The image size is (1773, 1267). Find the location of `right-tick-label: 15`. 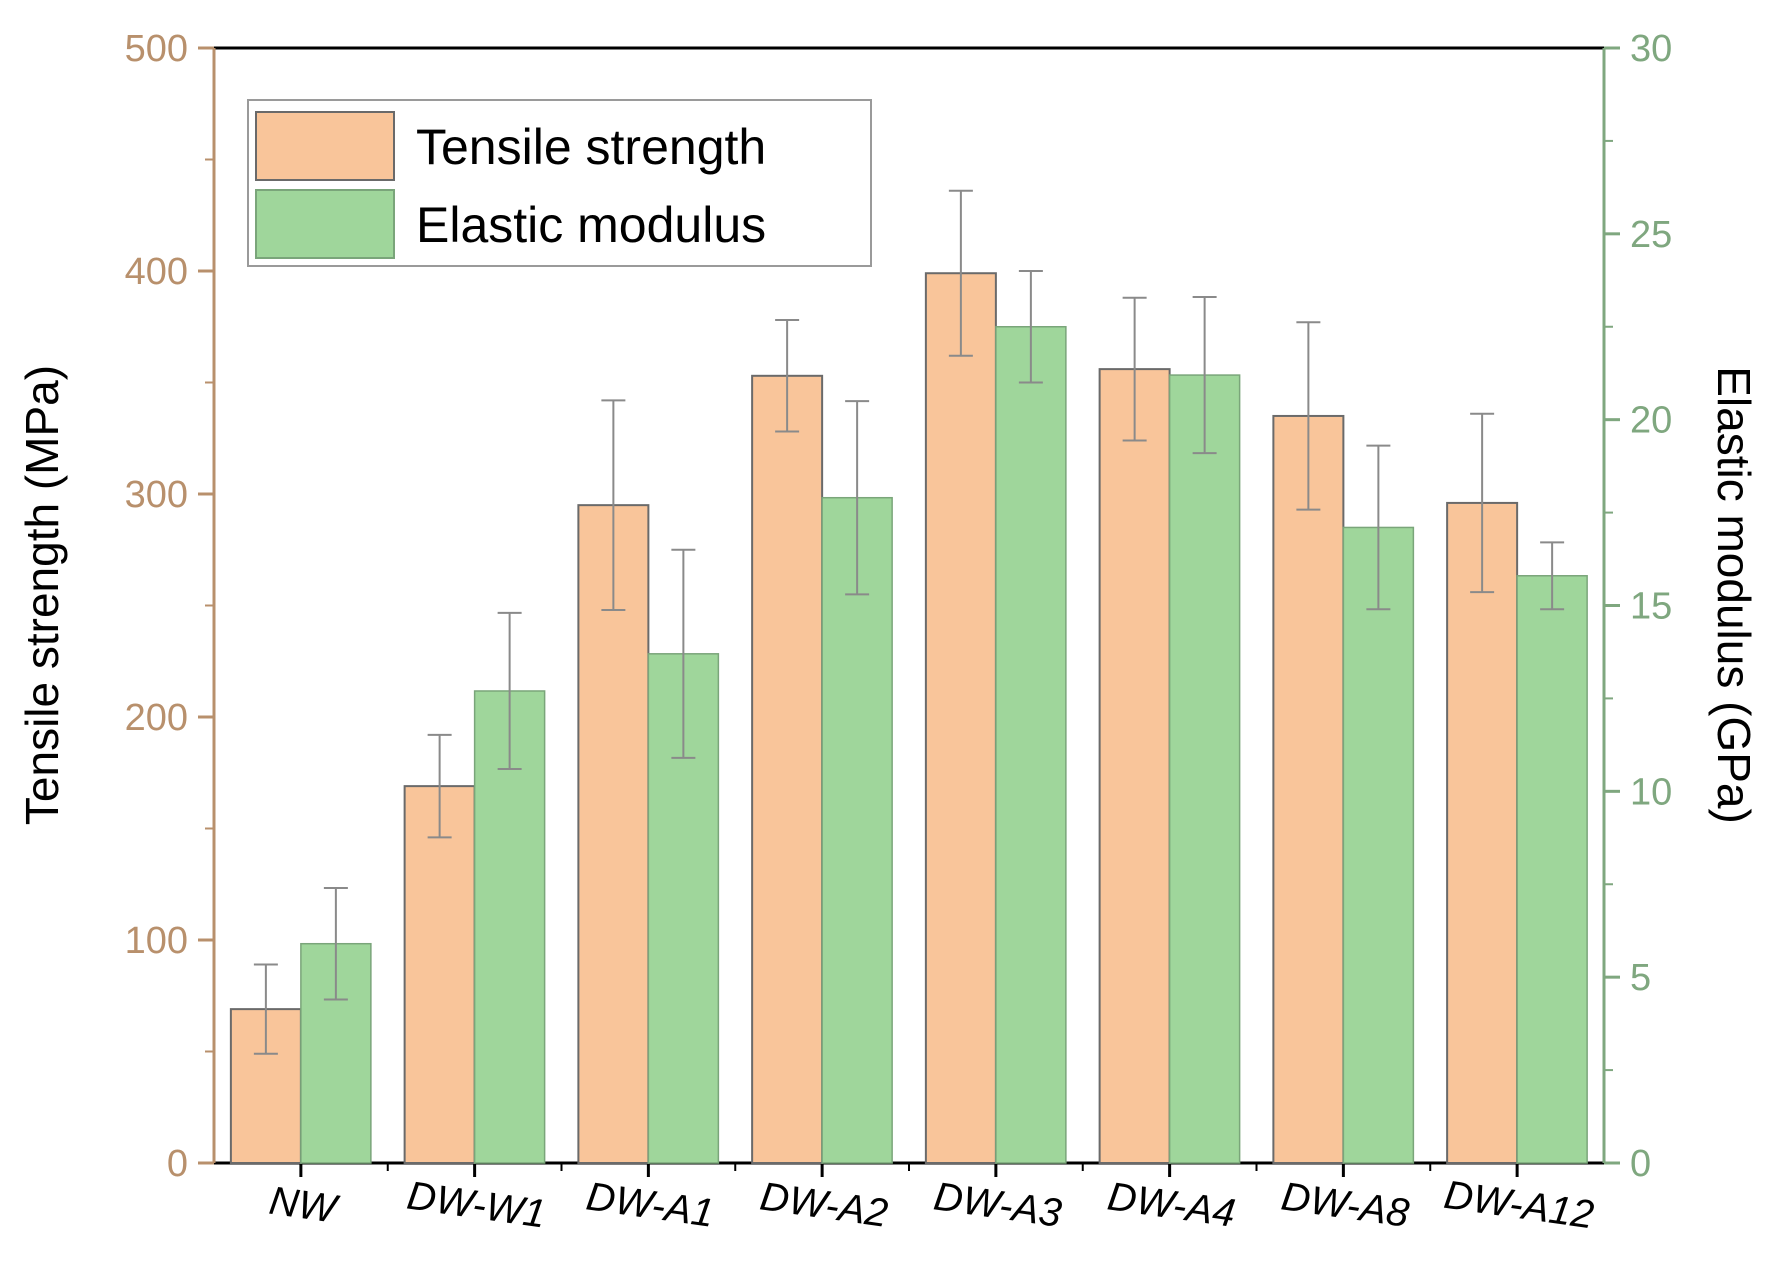

right-tick-label: 15 is located at coordinates (1651, 607).